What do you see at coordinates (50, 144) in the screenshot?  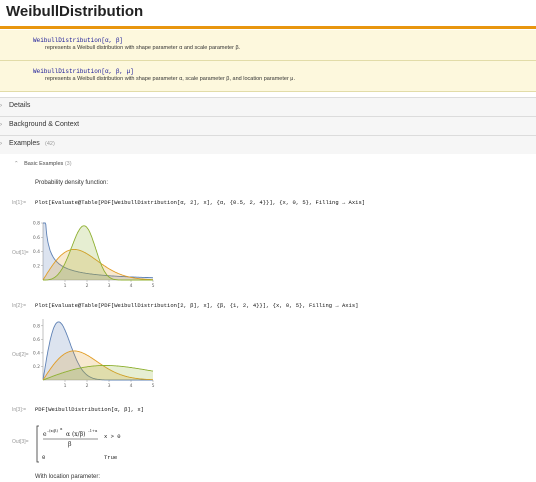 I see `section-count: (42)` at bounding box center [50, 144].